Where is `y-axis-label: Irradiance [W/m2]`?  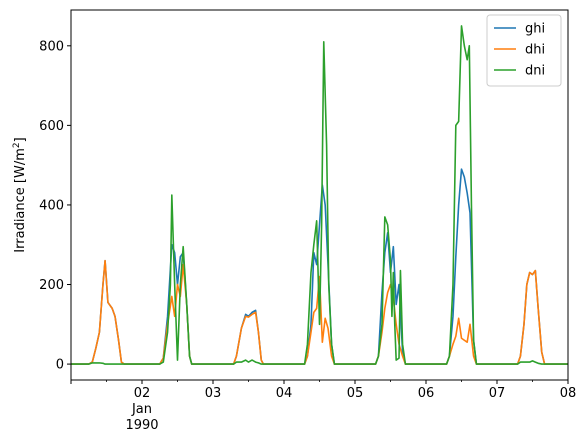
y-axis-label: Irradiance [W/m2] is located at coordinates (20, 194).